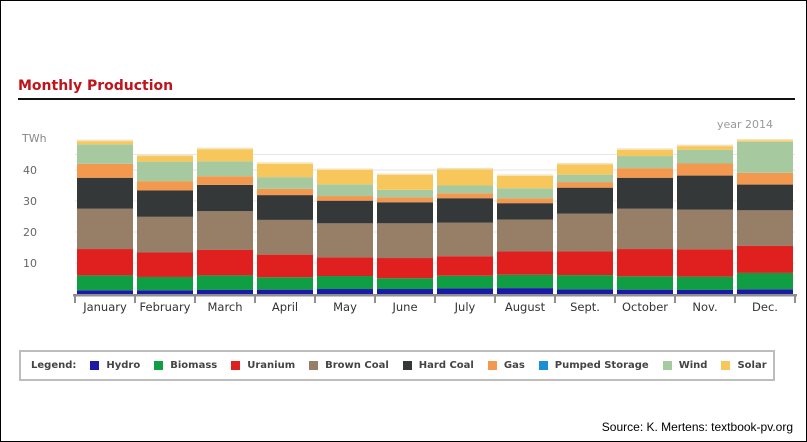  I want to click on x-tick-label: June, so click(404, 307).